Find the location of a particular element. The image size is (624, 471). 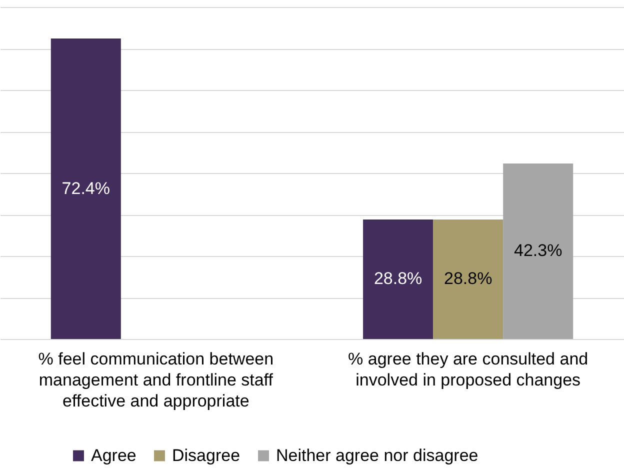

legend-label: Disagree is located at coordinates (206, 455).